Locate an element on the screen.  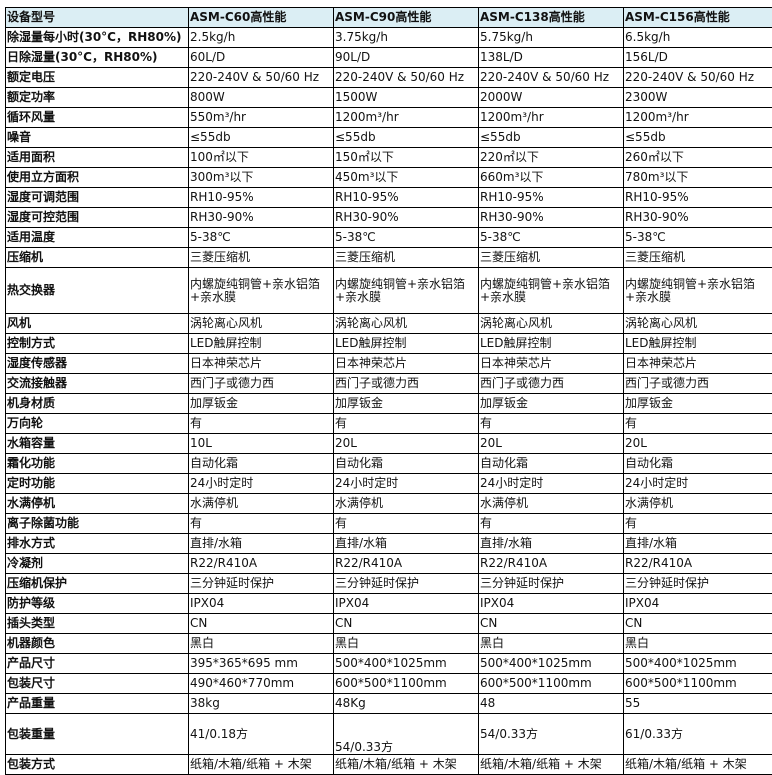
table-row: 机身材质加厚钣金加厚钣金加厚钣金加厚钣金 is located at coordinates (389, 404).